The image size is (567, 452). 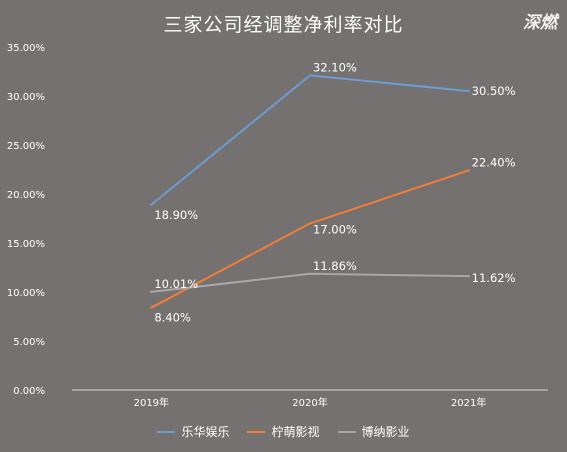 I want to click on chart-legend: 乐华娱乐 柠萌影视 博纳影业, so click(x=283, y=431).